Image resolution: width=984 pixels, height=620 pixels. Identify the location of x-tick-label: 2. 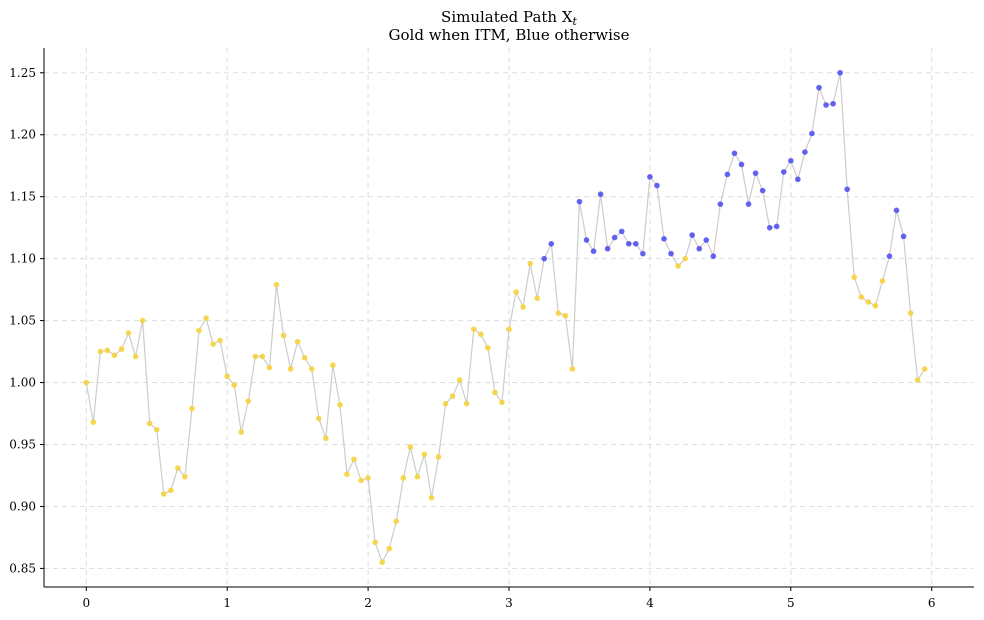
(368, 603).